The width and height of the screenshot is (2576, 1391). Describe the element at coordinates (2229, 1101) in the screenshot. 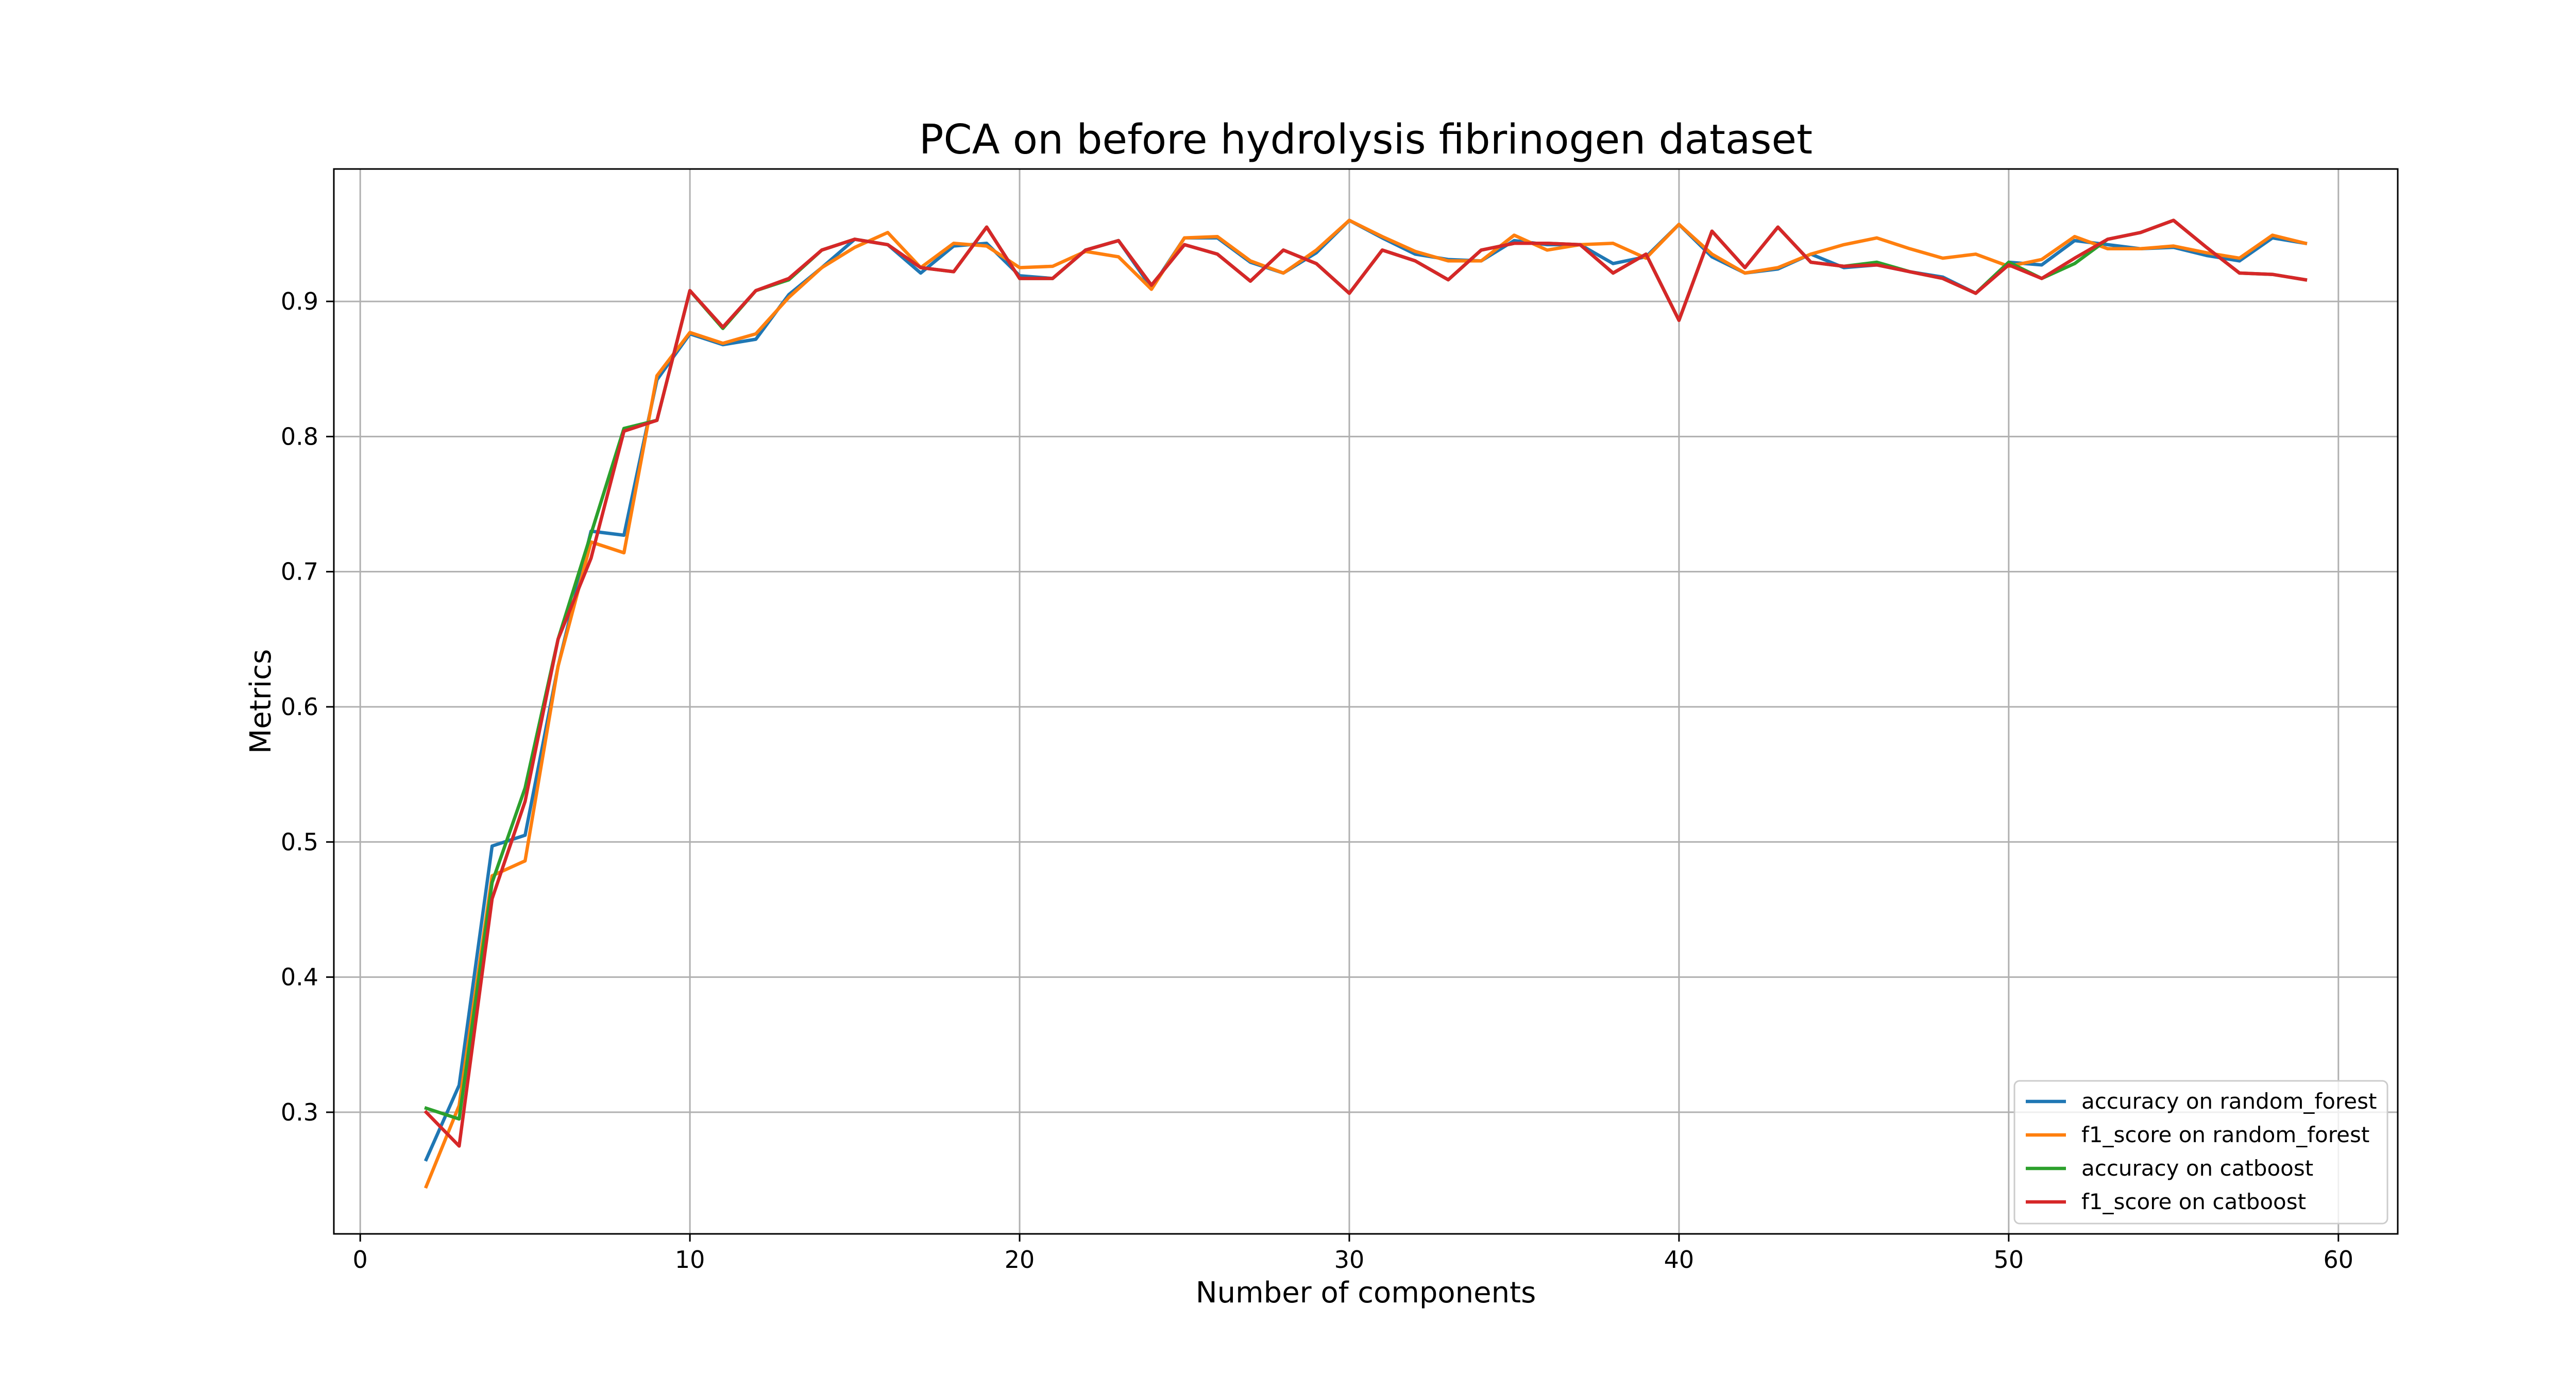

I see `legend-label: accuracy on random_forest` at that location.